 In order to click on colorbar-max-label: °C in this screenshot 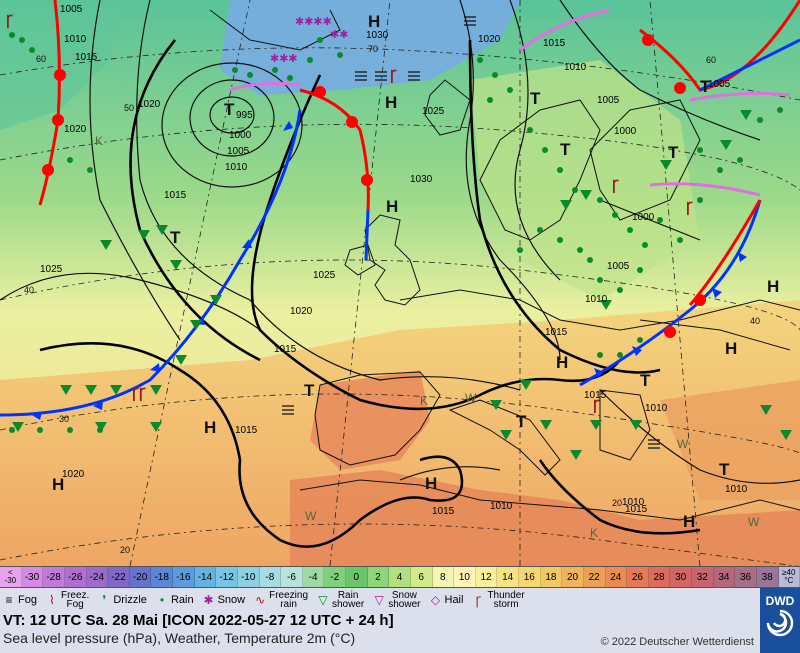, I will do `click(789, 580)`.